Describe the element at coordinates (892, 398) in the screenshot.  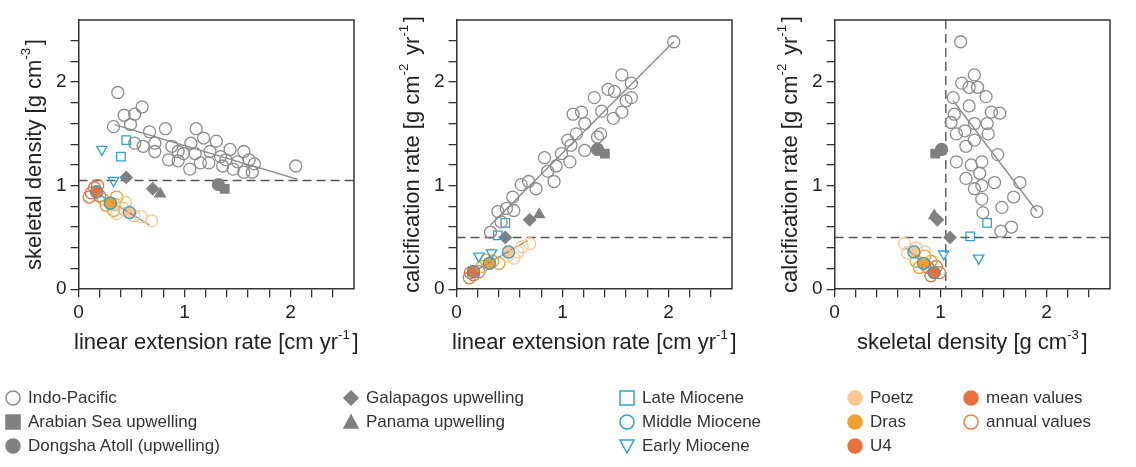
I see `legend-label: Poetz` at that location.